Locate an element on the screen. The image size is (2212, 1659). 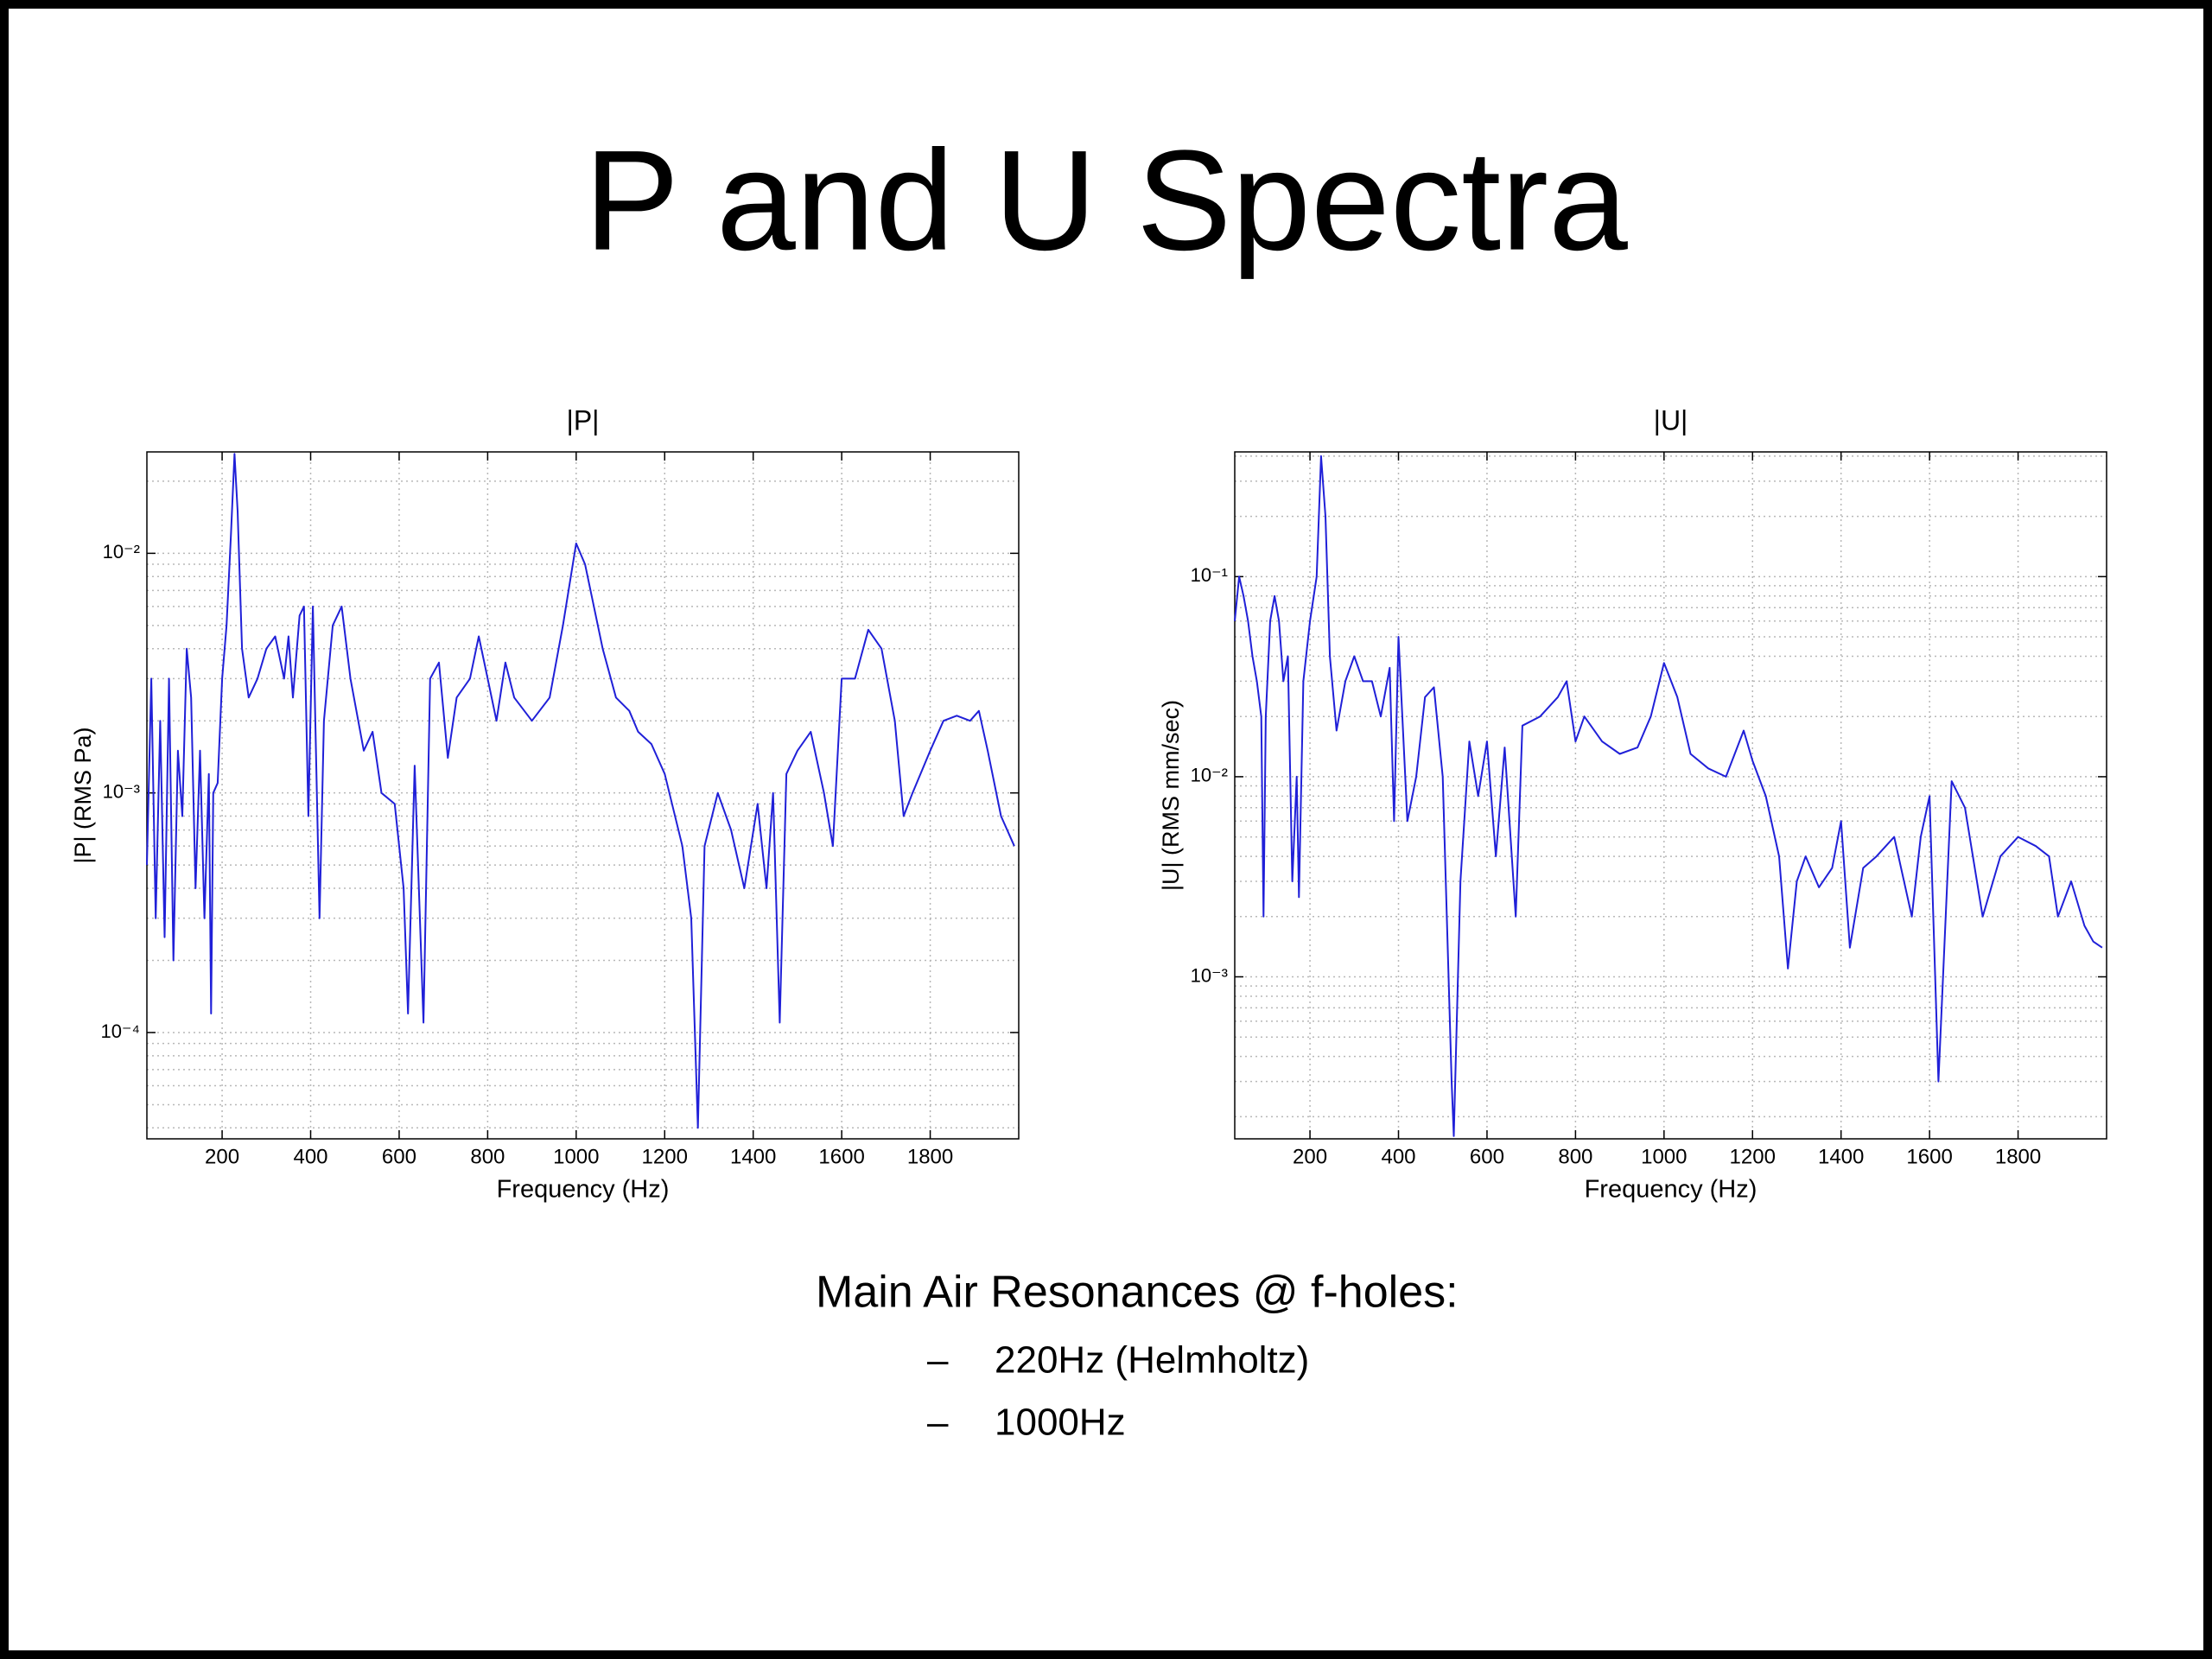
notes-heading: Main Air Resonances @ f-holes: is located at coordinates (1137, 1293).